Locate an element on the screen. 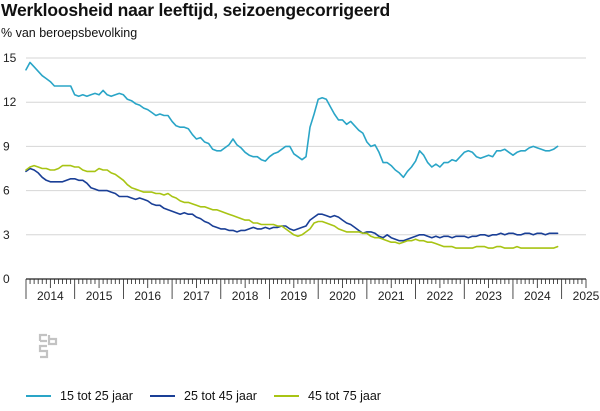  x-tick-label-2017: 2017 is located at coordinates (196, 296).